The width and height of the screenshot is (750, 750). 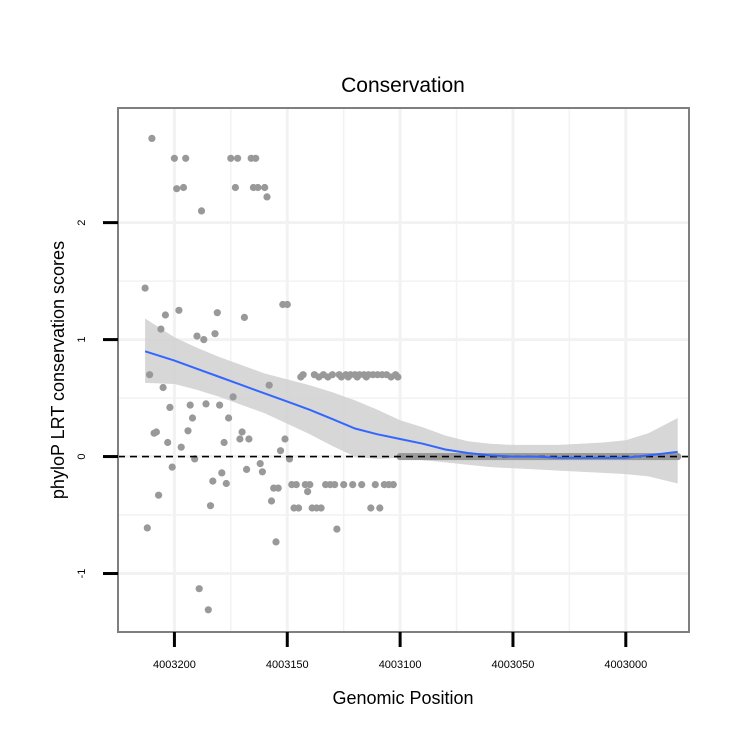 What do you see at coordinates (400, 651) in the screenshot?
I see `x-axis: 4003200 4003150 4003100 4003050 4003000` at bounding box center [400, 651].